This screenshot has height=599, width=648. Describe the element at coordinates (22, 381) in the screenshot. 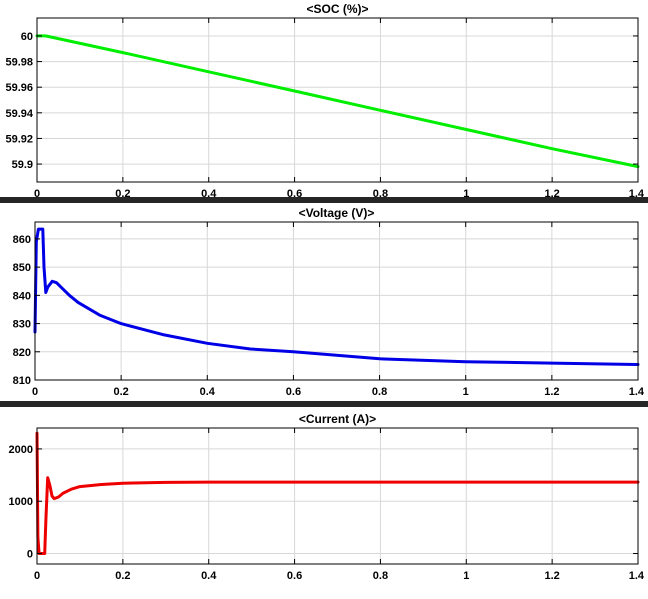

I see `y-tick-label: 810` at that location.